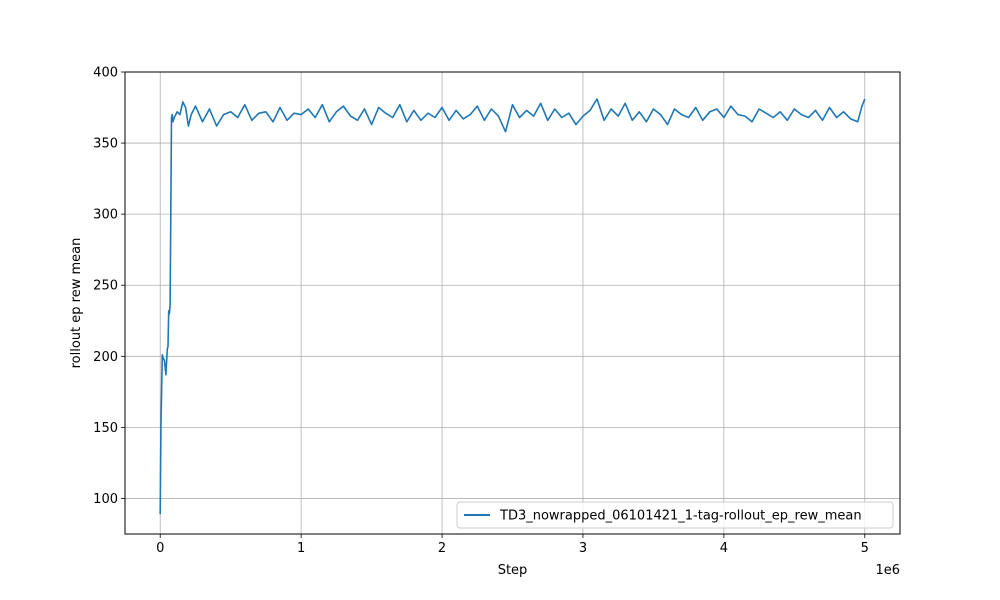 This screenshot has height=600, width=1000. I want to click on y-axis-label: rollout ep rew mean, so click(76, 303).